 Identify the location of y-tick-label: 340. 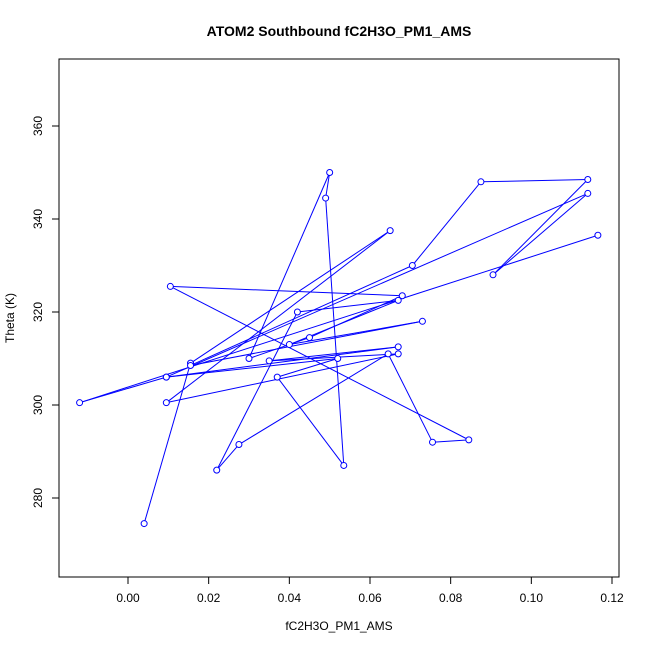
(38, 219).